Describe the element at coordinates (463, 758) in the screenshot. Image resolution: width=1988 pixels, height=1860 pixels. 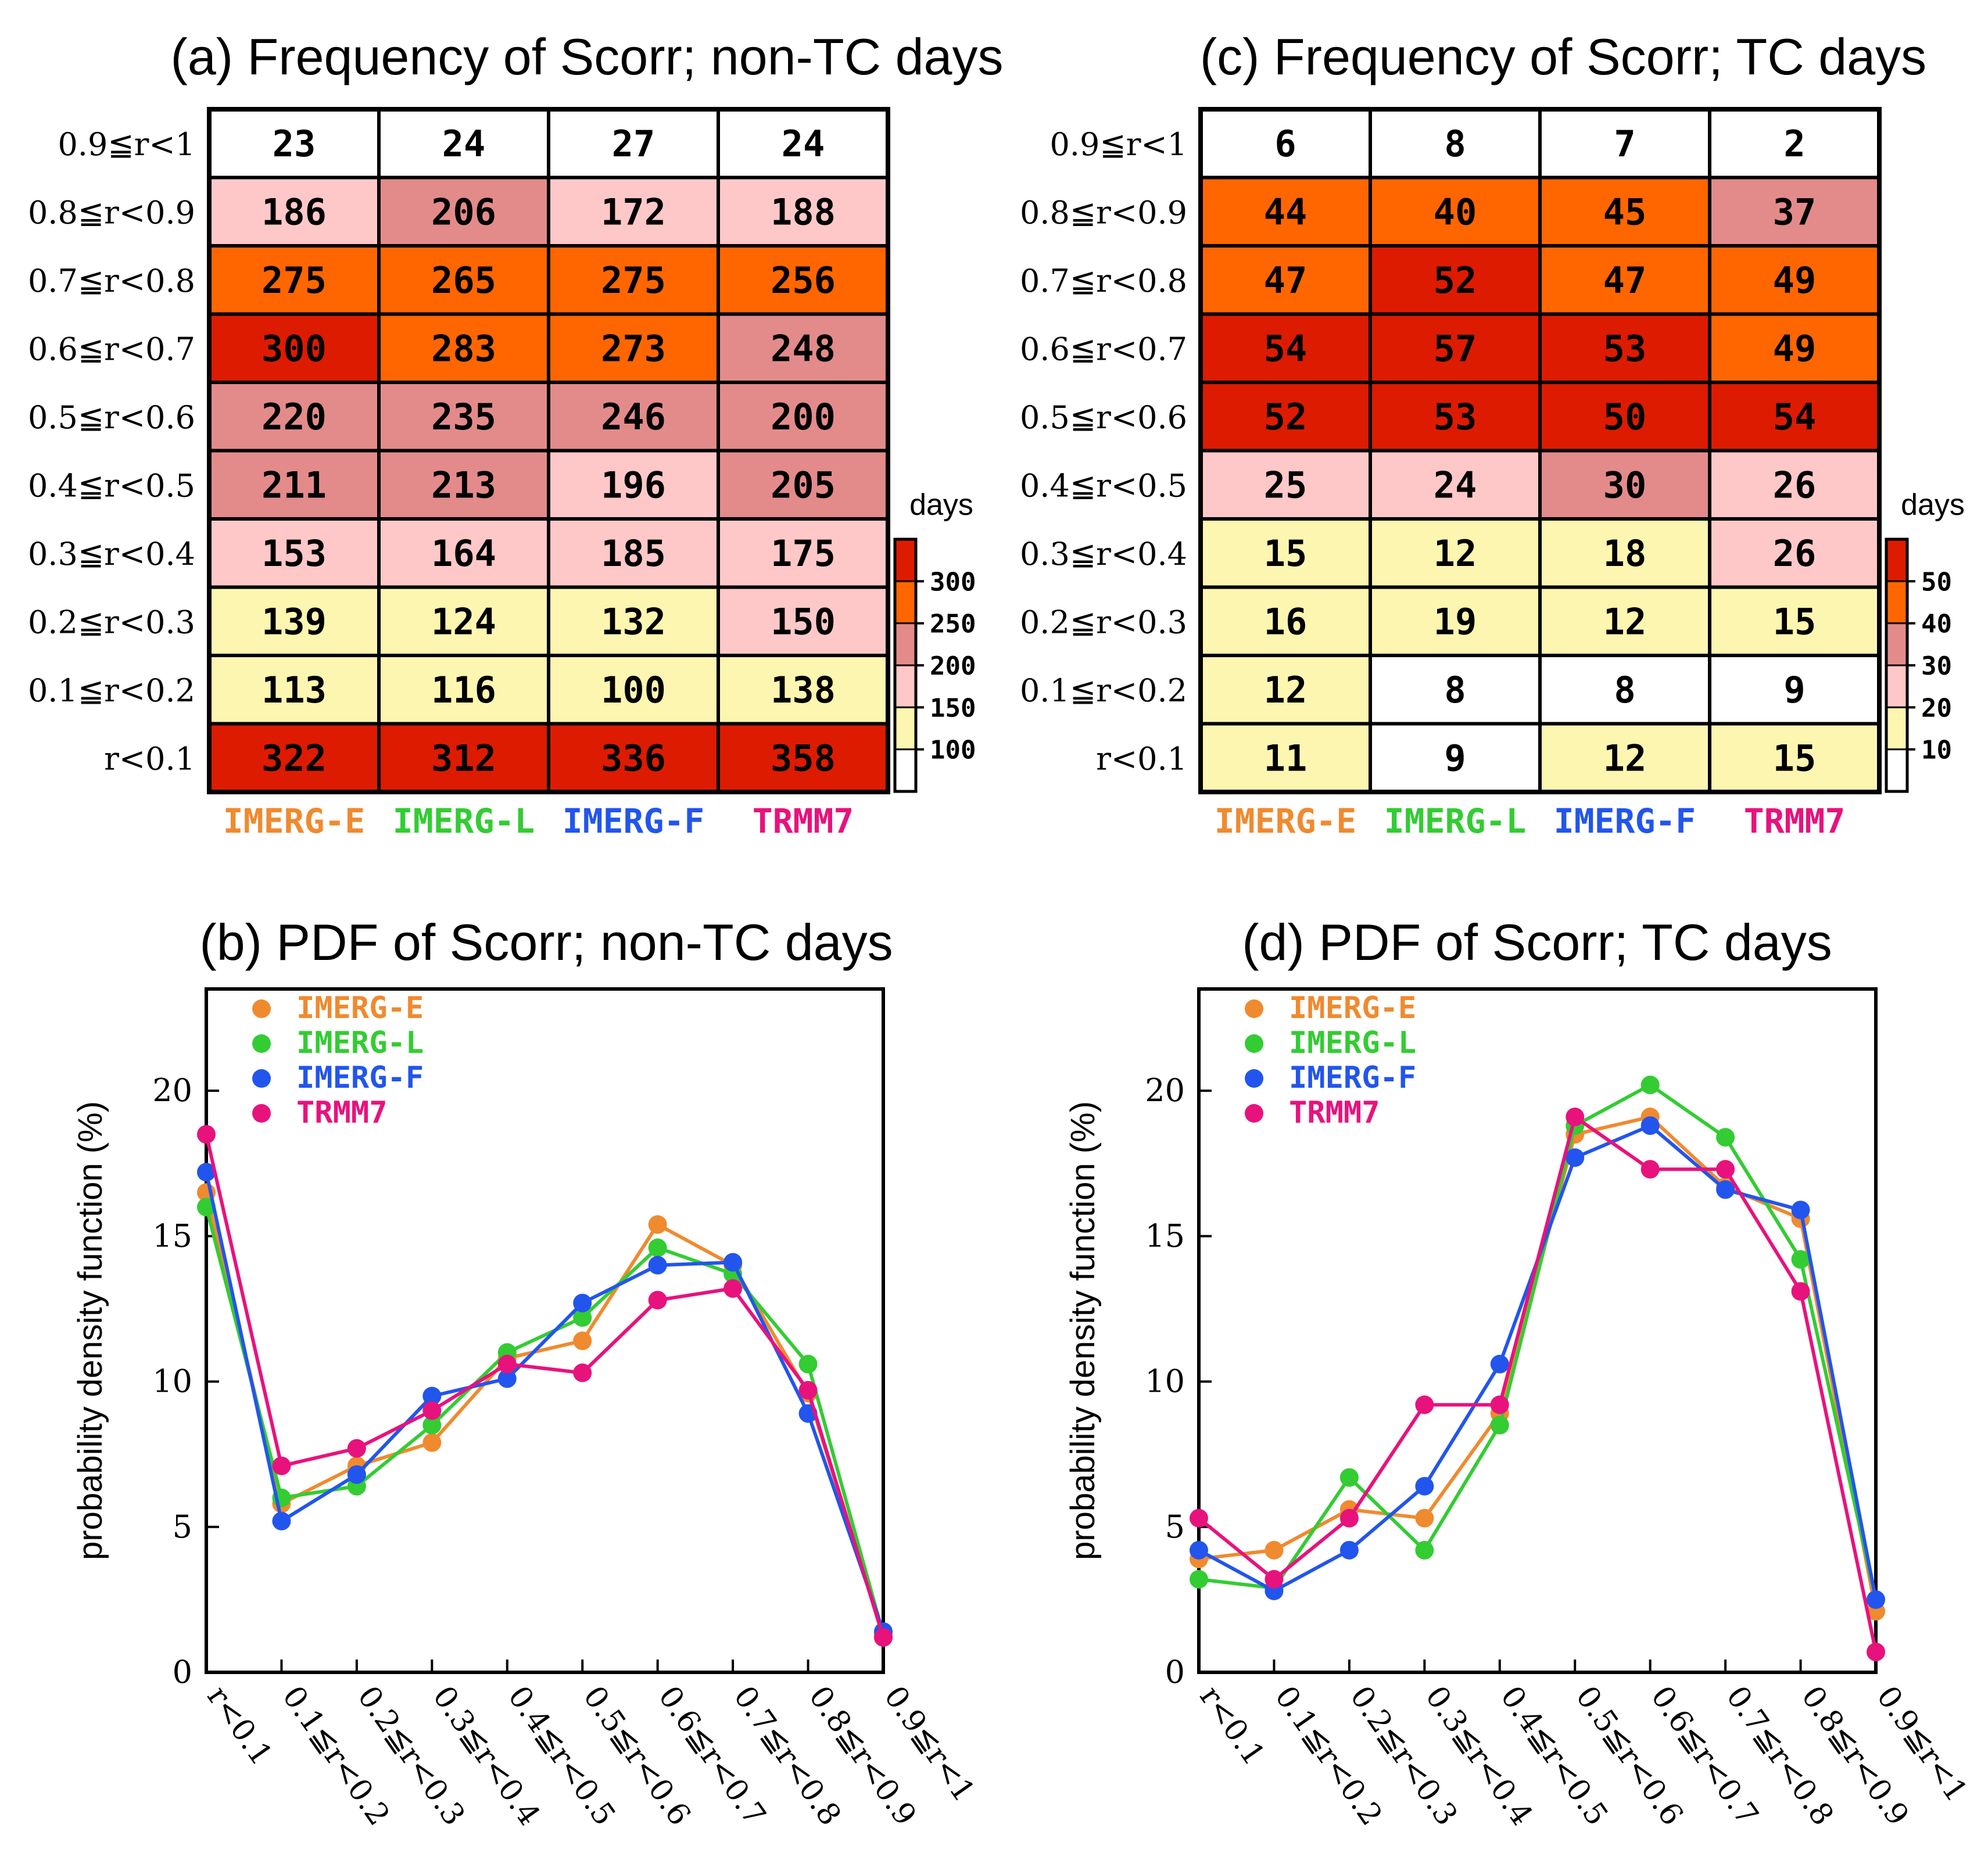
I see `cell-value: 312` at that location.